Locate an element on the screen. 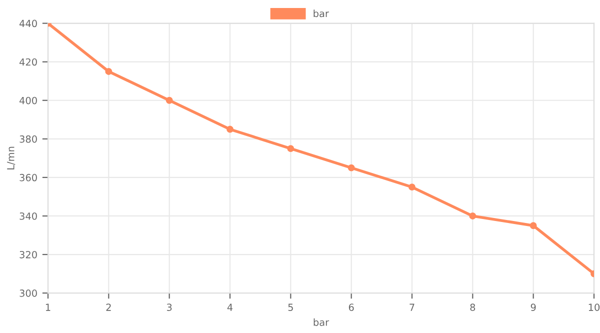 This screenshot has width=600, height=333. x-tick-label: 4 is located at coordinates (230, 307).